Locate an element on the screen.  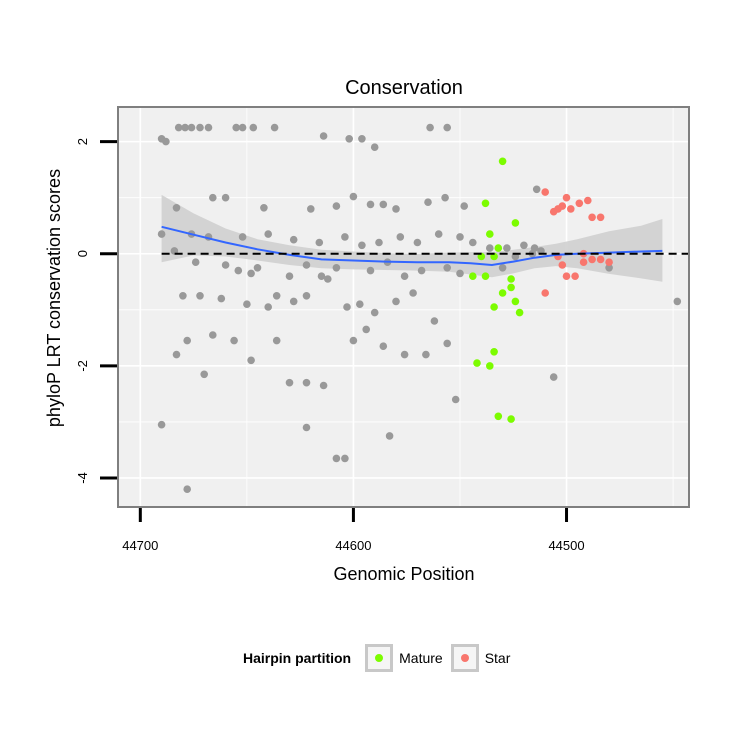
smooth-line is located at coordinates (412, 246).